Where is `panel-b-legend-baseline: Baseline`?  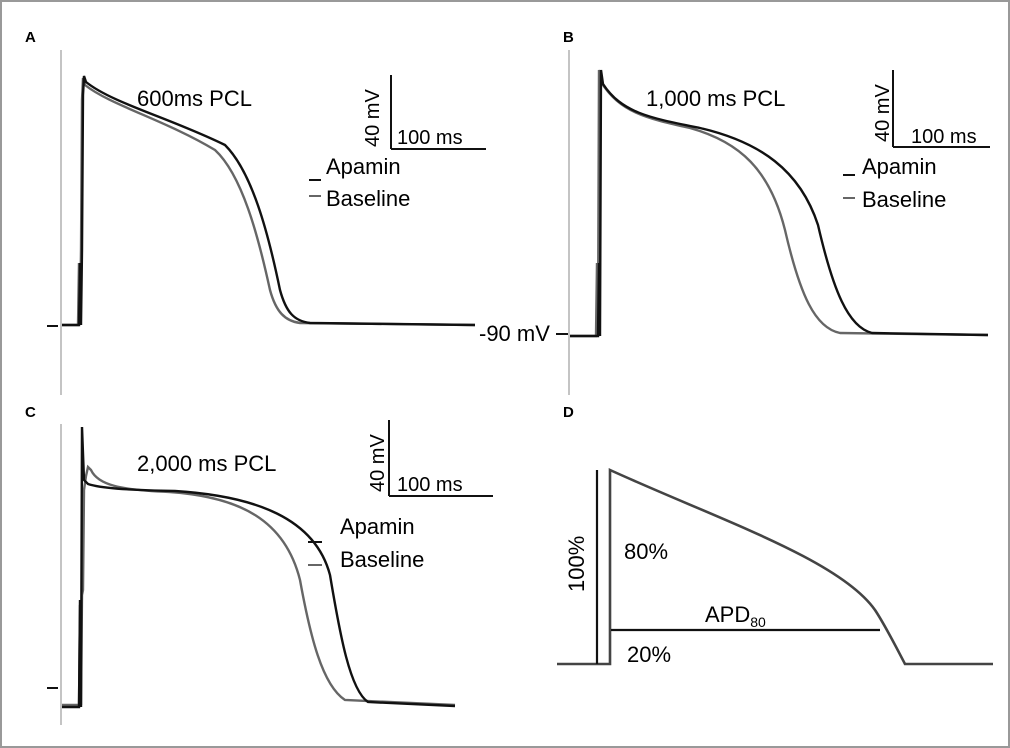 panel-b-legend-baseline: Baseline is located at coordinates (904, 199).